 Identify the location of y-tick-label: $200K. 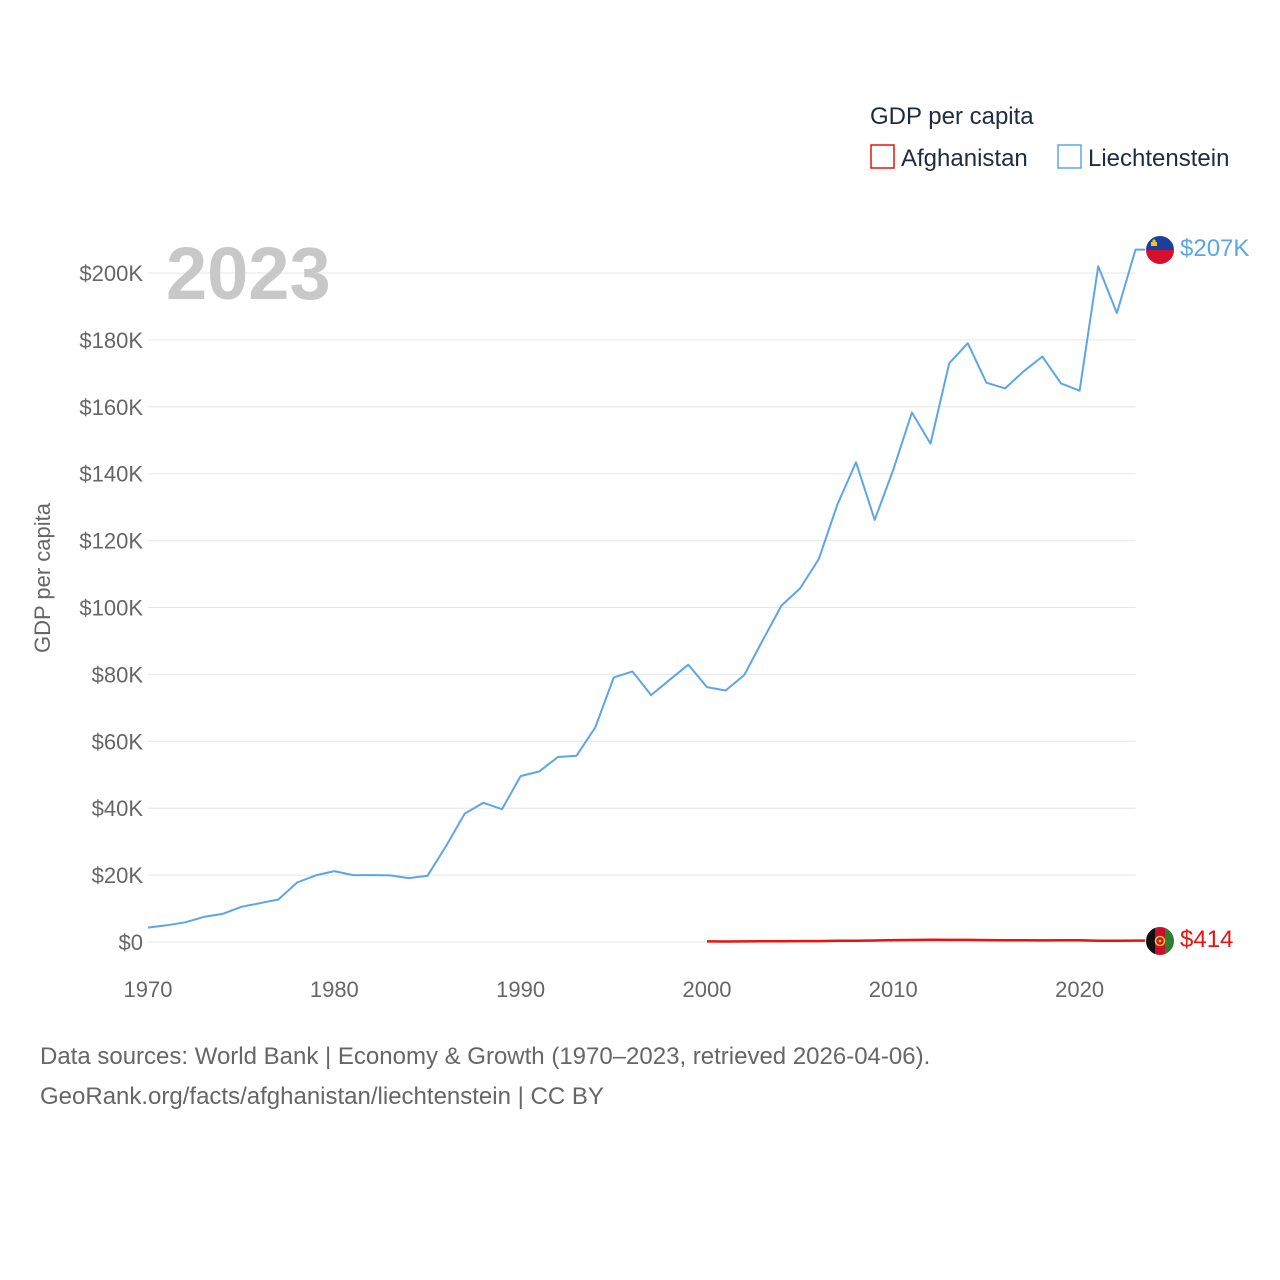
(111, 273).